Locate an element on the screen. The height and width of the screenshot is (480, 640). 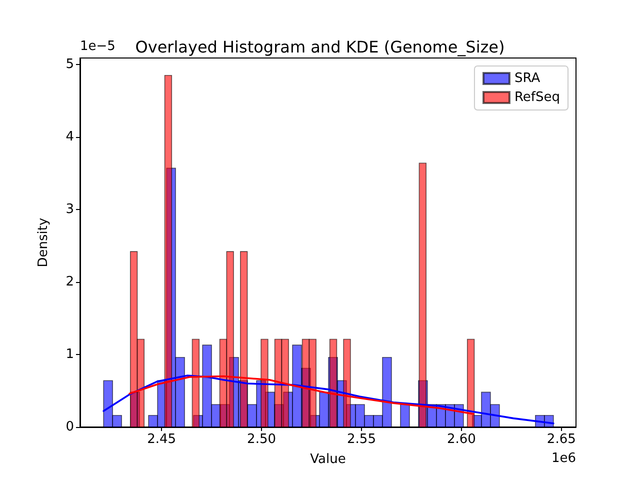
chart-title: Overlayed Histogram and KDE (Genome_Size) is located at coordinates (320, 47).